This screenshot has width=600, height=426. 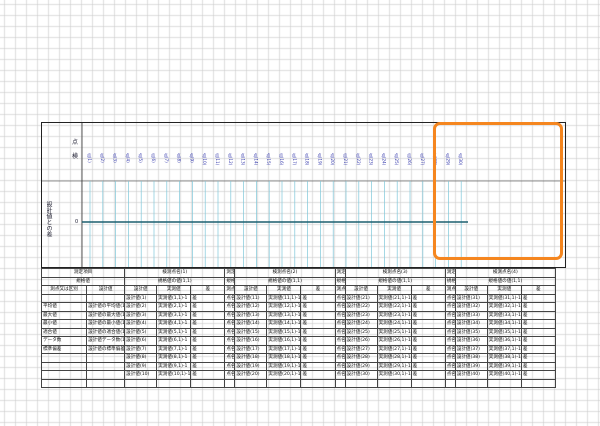 I want to click on table-cell-measured: 実測値(3,1)-1, so click(x=174, y=315).